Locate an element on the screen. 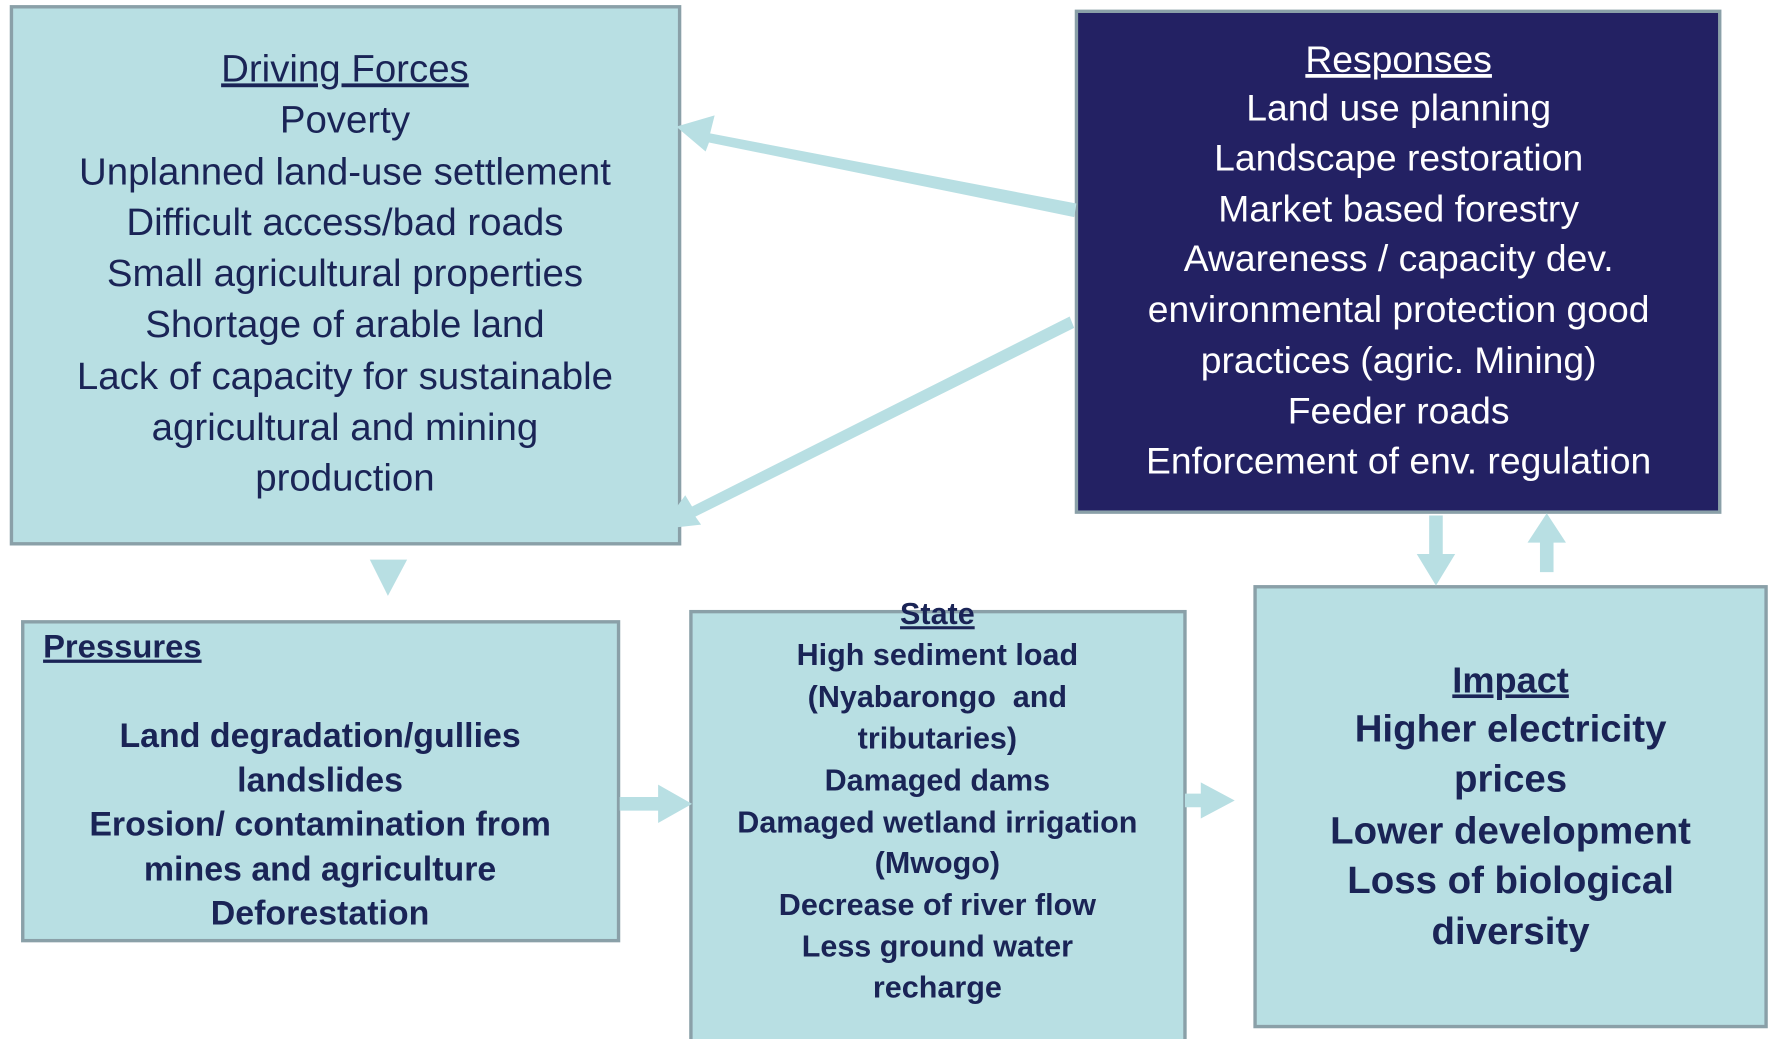 Image resolution: width=1773 pixels, height=1039 pixels. box-line: Damaged wetland irrigation is located at coordinates (937, 822).